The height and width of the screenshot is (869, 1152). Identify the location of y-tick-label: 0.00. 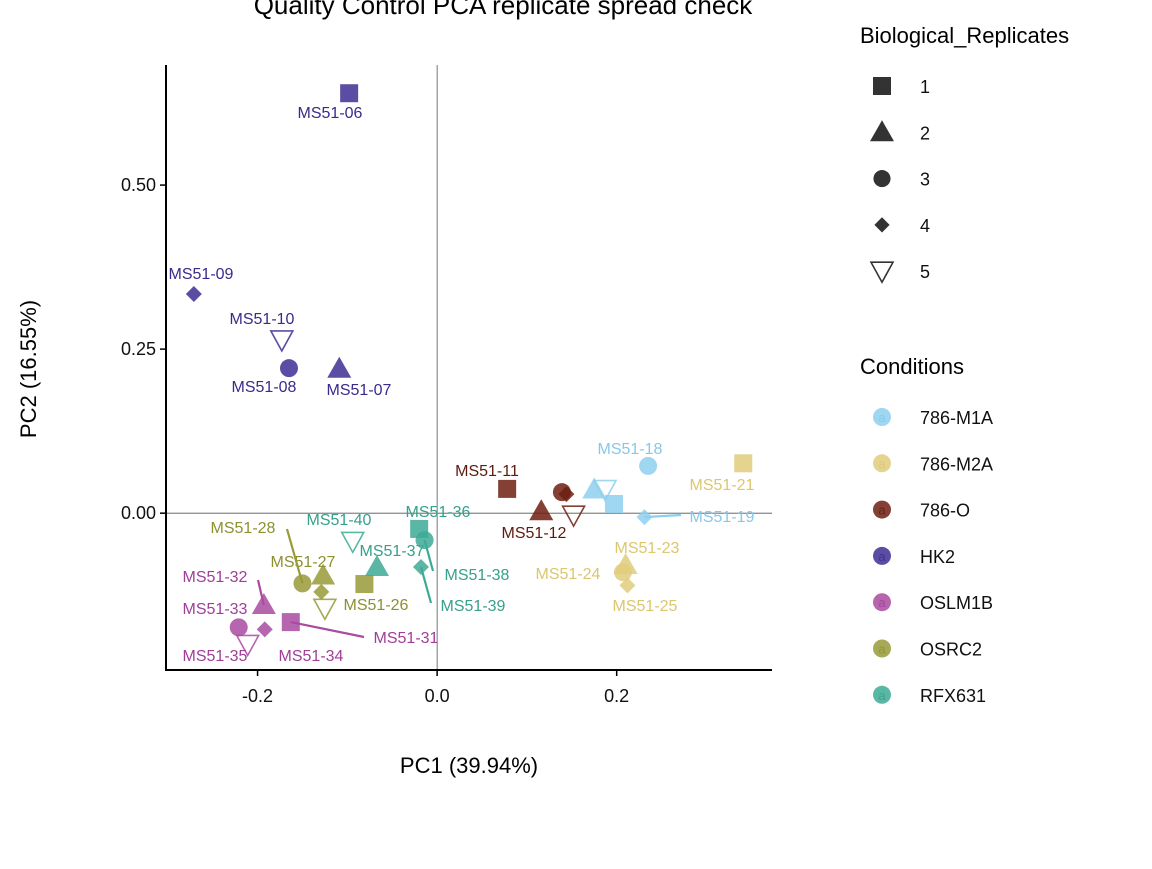
(138, 513).